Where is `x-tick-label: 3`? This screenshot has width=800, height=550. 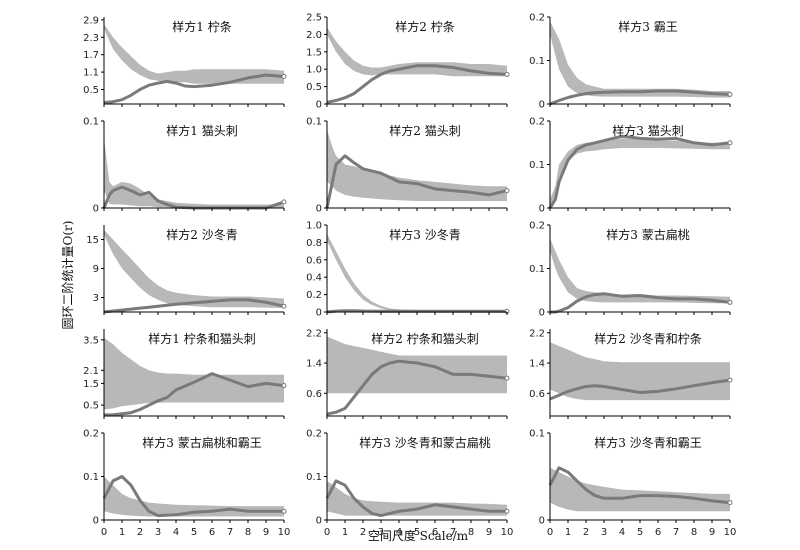 x-tick-label: 3 is located at coordinates (158, 532).